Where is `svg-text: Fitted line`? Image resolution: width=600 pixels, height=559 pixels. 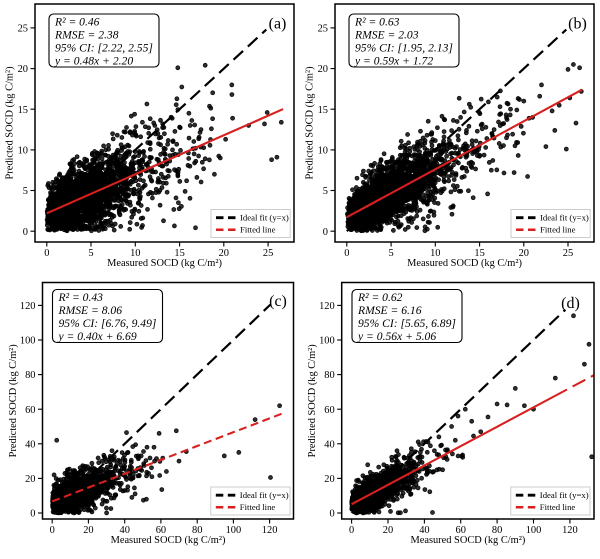
svg-text: Fitted line is located at coordinates (258, 230).